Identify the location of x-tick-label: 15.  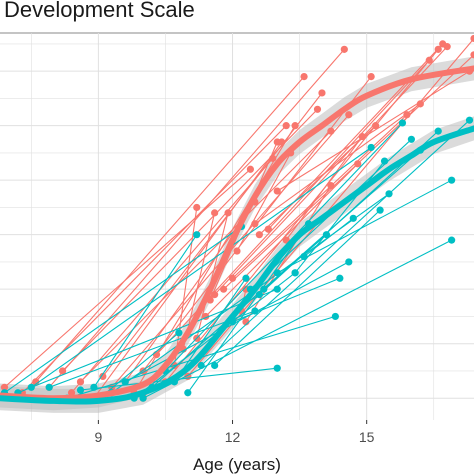
(367, 437).